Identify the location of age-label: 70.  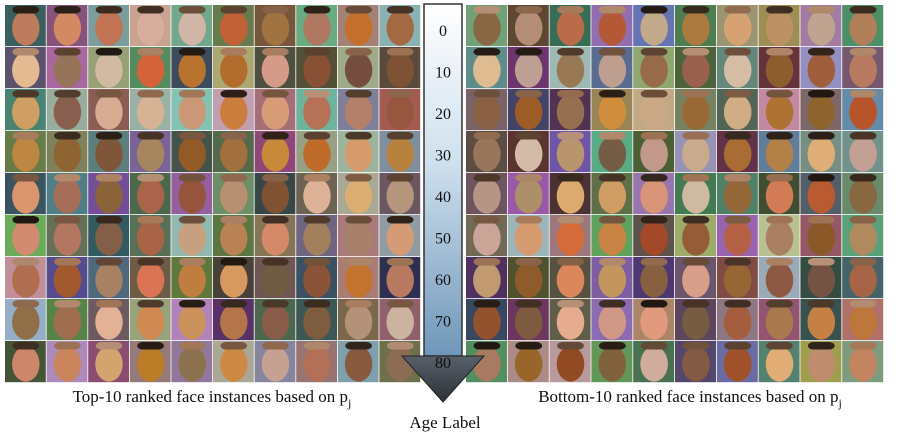
(443, 322).